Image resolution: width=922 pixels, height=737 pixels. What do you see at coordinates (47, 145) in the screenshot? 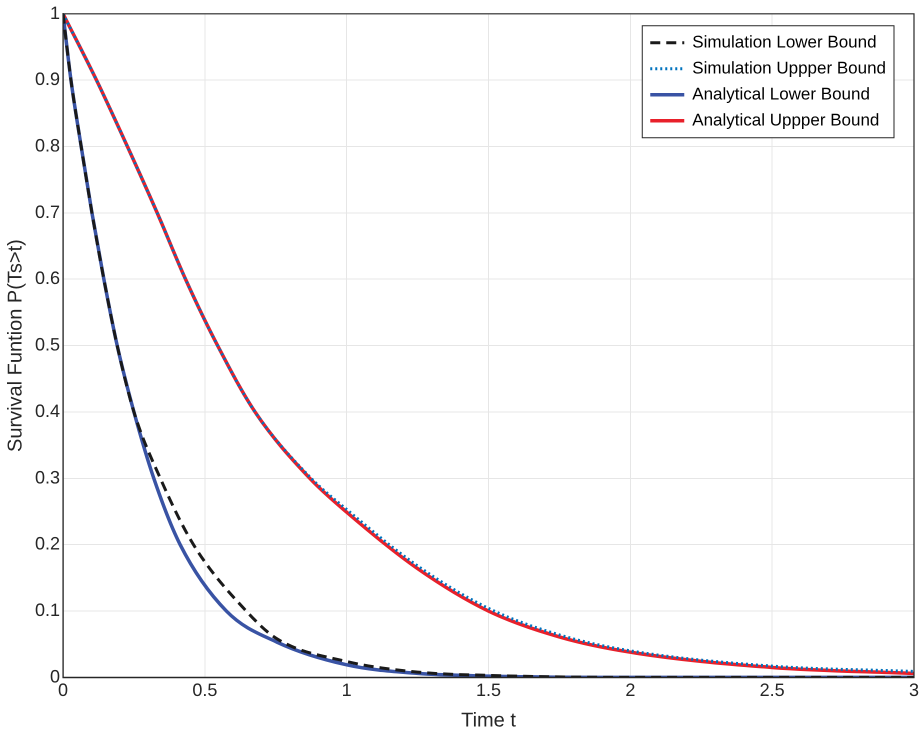
I see `y-tick-label: 0.8` at bounding box center [47, 145].